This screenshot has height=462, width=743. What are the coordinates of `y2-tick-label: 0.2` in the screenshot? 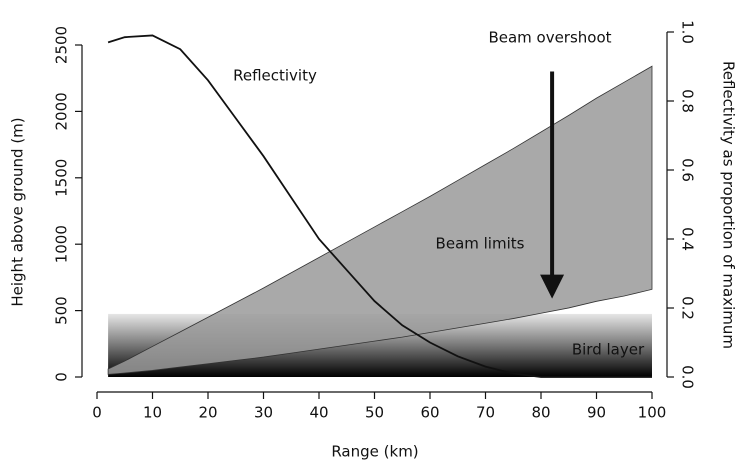 It's located at (688, 308).